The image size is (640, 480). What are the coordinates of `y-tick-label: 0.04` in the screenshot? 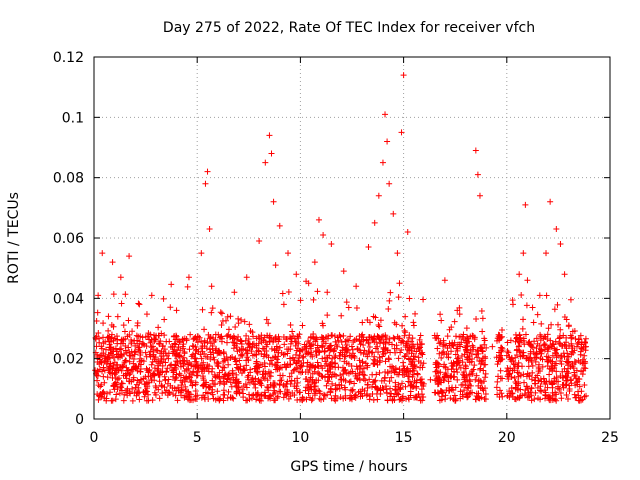 It's located at (68, 299).